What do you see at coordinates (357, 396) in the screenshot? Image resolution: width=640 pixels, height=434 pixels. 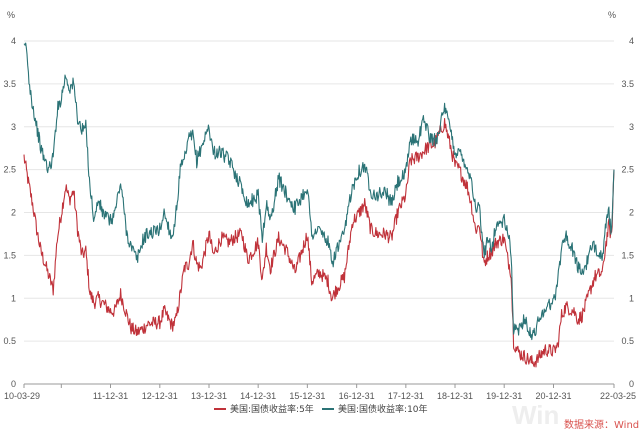 I see `x-tick-label: 16-12-31` at bounding box center [357, 396].